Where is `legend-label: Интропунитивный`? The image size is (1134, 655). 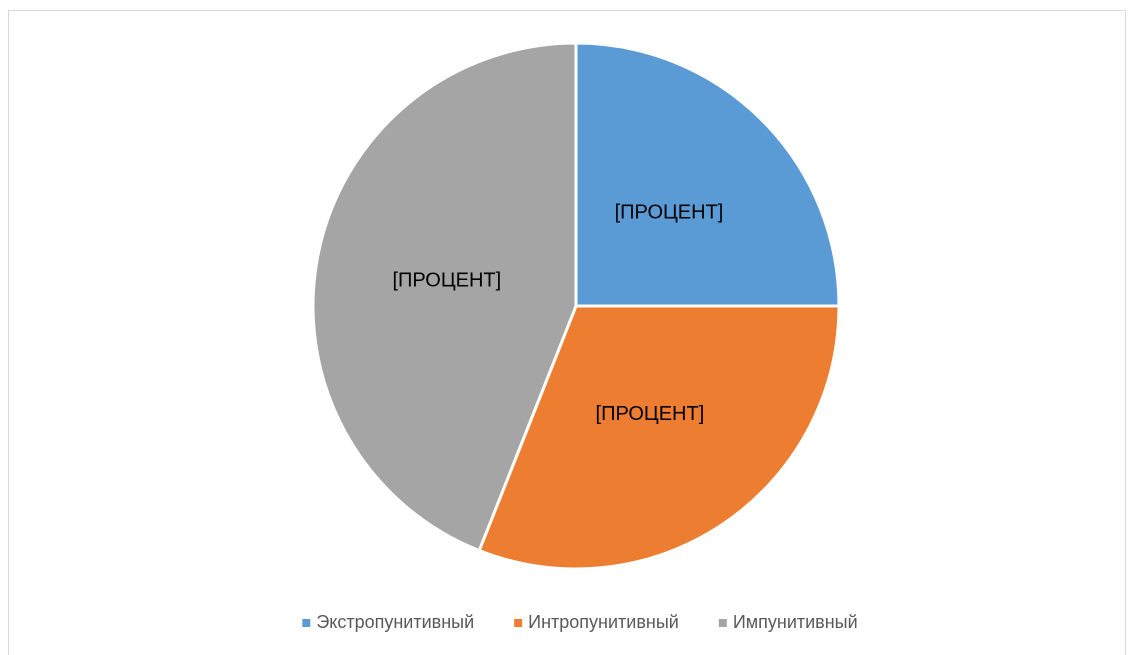
legend-label: Интропунитивный is located at coordinates (603, 622).